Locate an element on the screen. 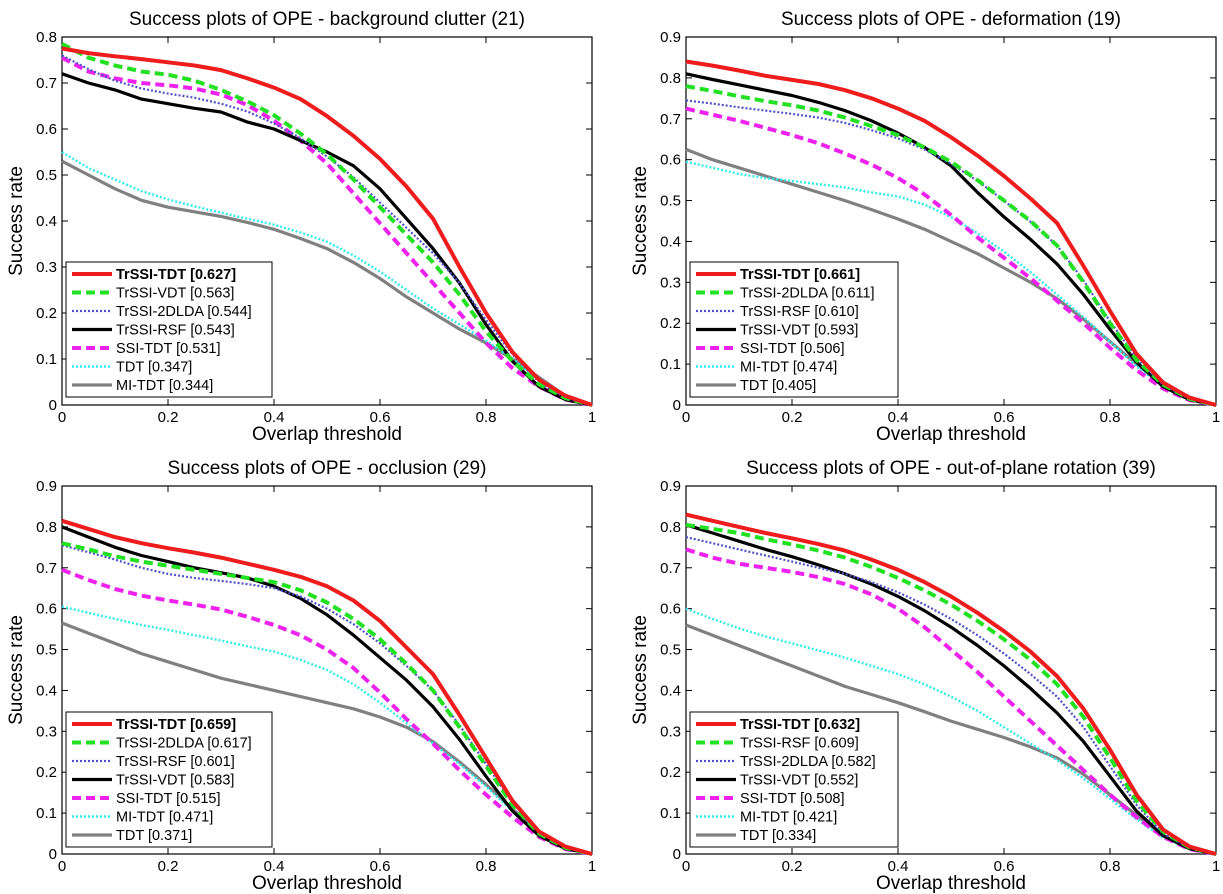 The width and height of the screenshot is (1223, 894). legend-entry: TDT [0.371] is located at coordinates (154, 836).